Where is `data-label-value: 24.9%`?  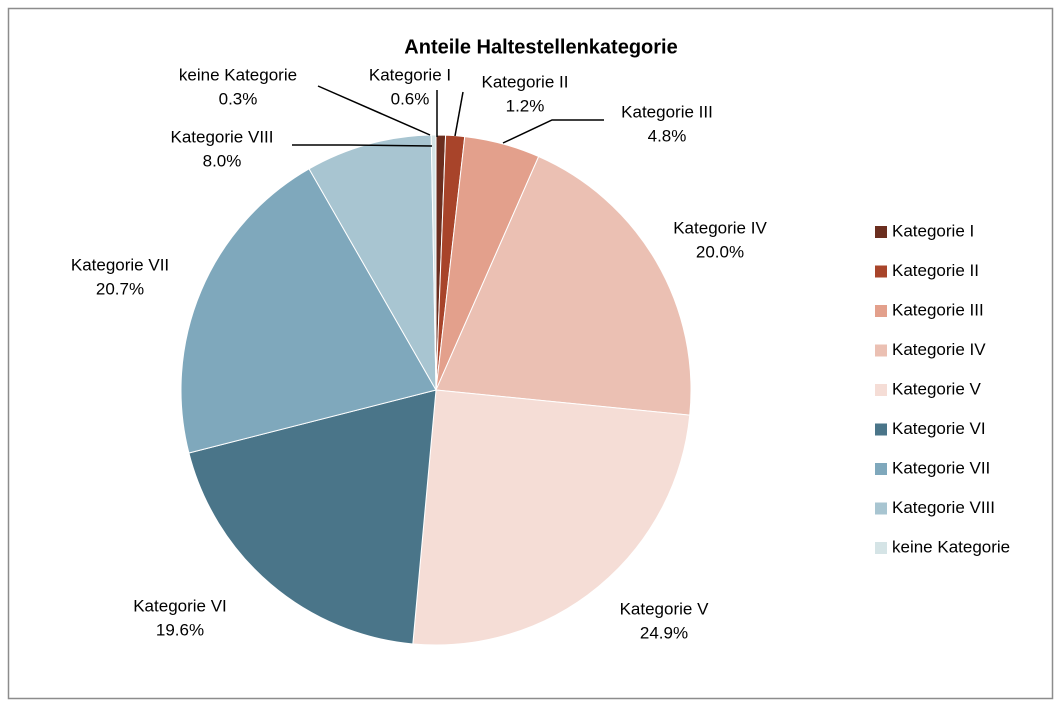
data-label-value: 24.9% is located at coordinates (664, 632).